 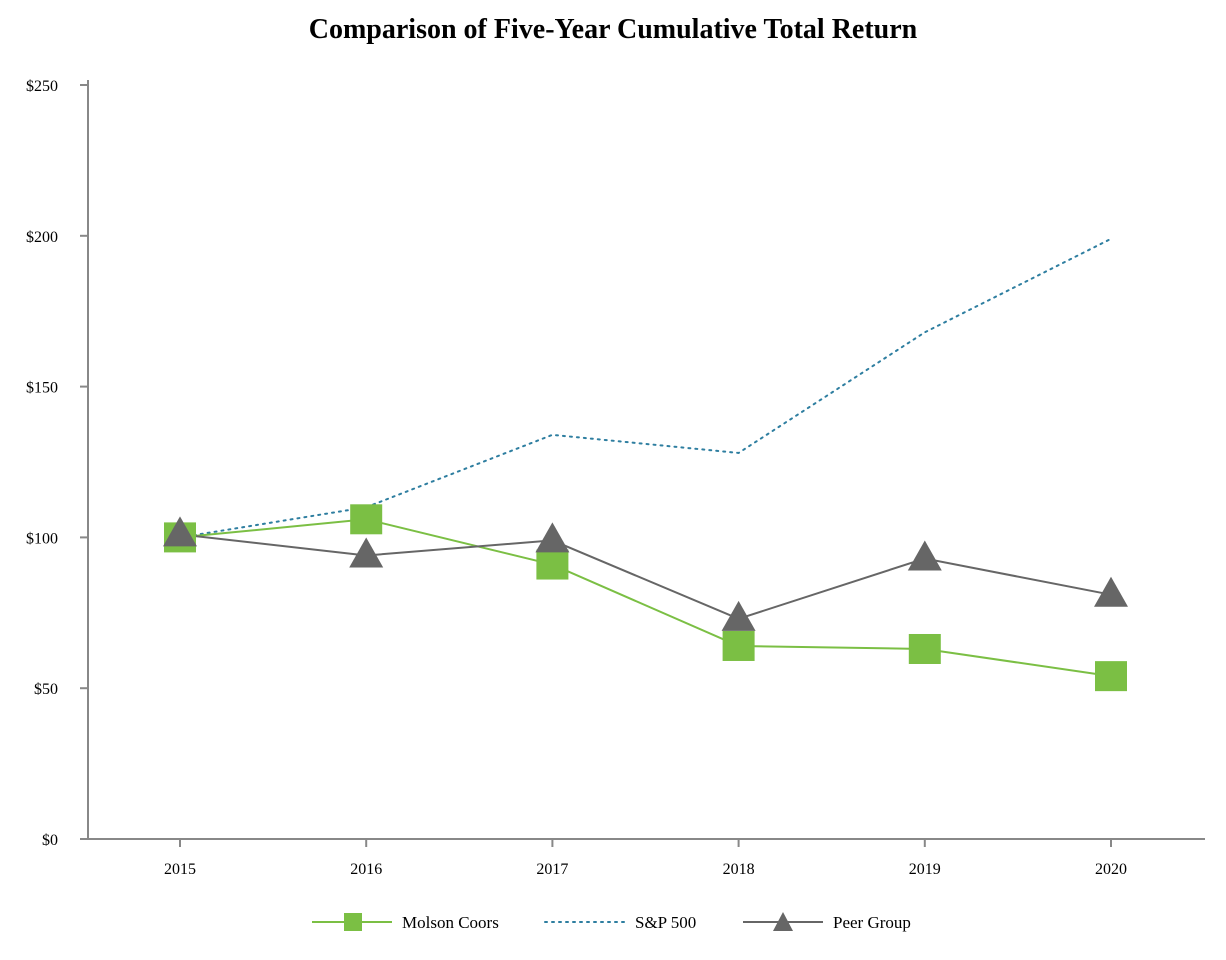 What do you see at coordinates (353, 922) in the screenshot?
I see `legend-square-marker` at bounding box center [353, 922].